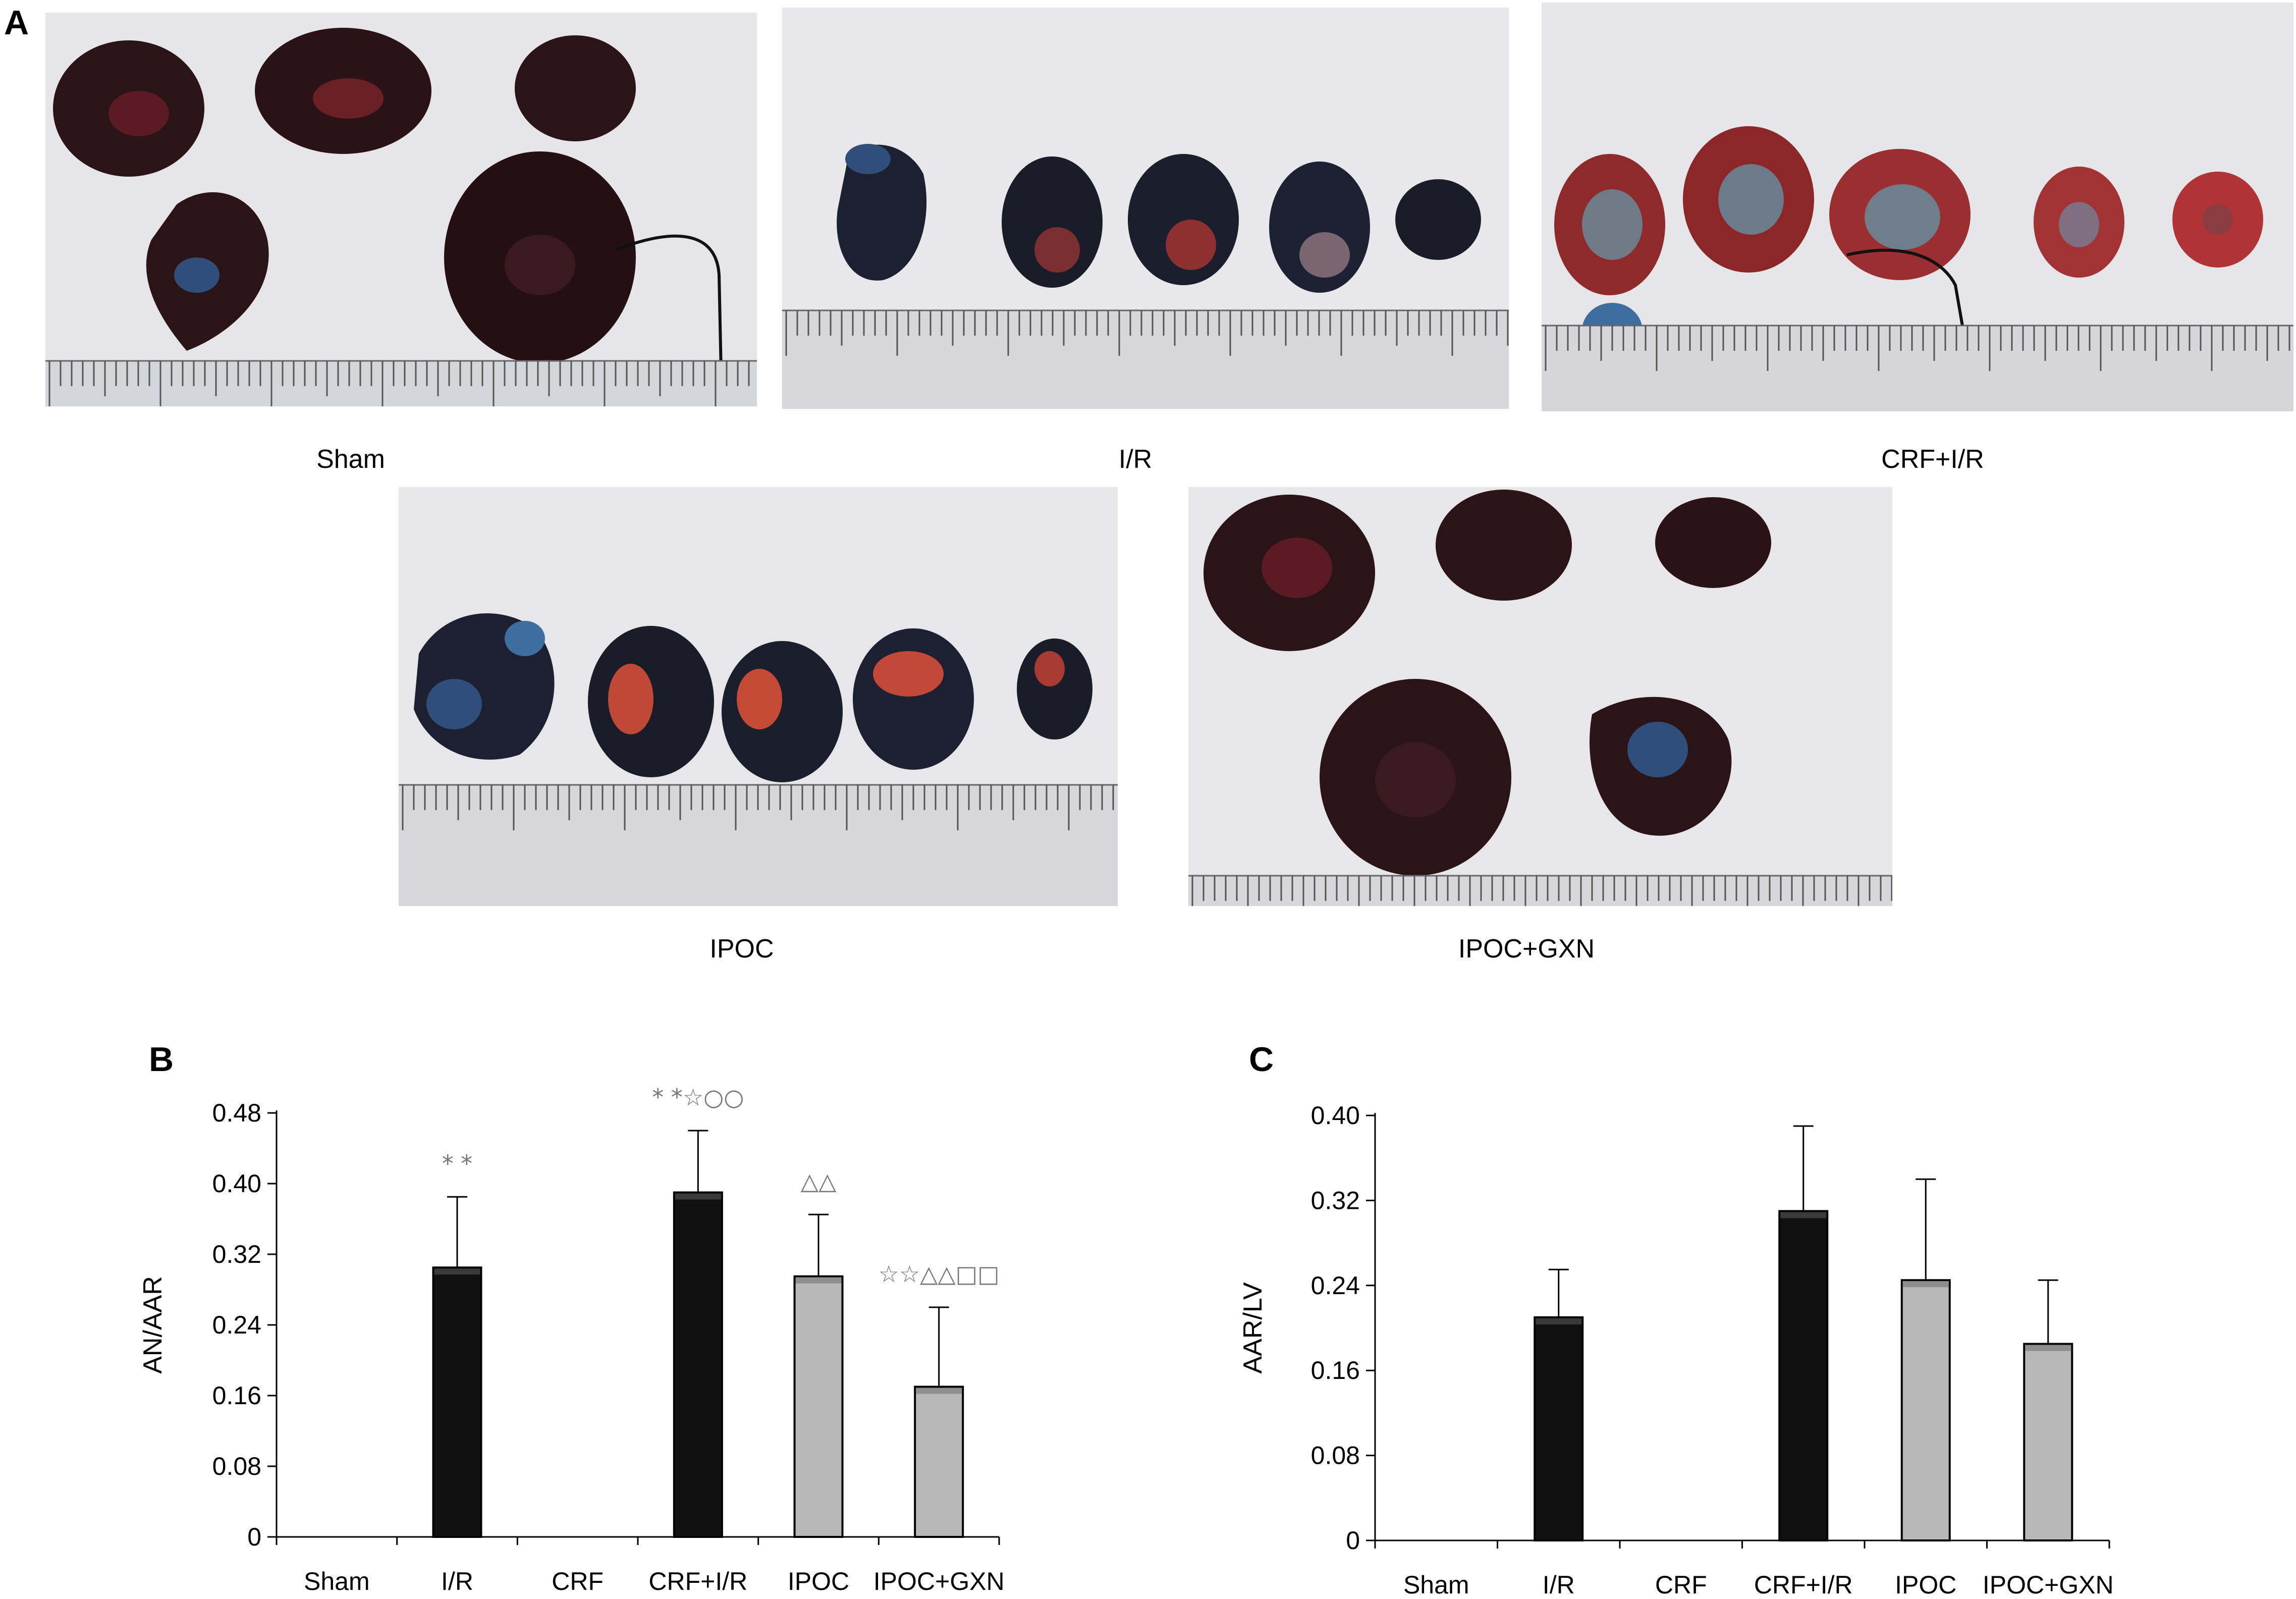 This screenshot has width=2296, height=1599. I want to click on y-tick-label: 0.16, so click(236, 1395).